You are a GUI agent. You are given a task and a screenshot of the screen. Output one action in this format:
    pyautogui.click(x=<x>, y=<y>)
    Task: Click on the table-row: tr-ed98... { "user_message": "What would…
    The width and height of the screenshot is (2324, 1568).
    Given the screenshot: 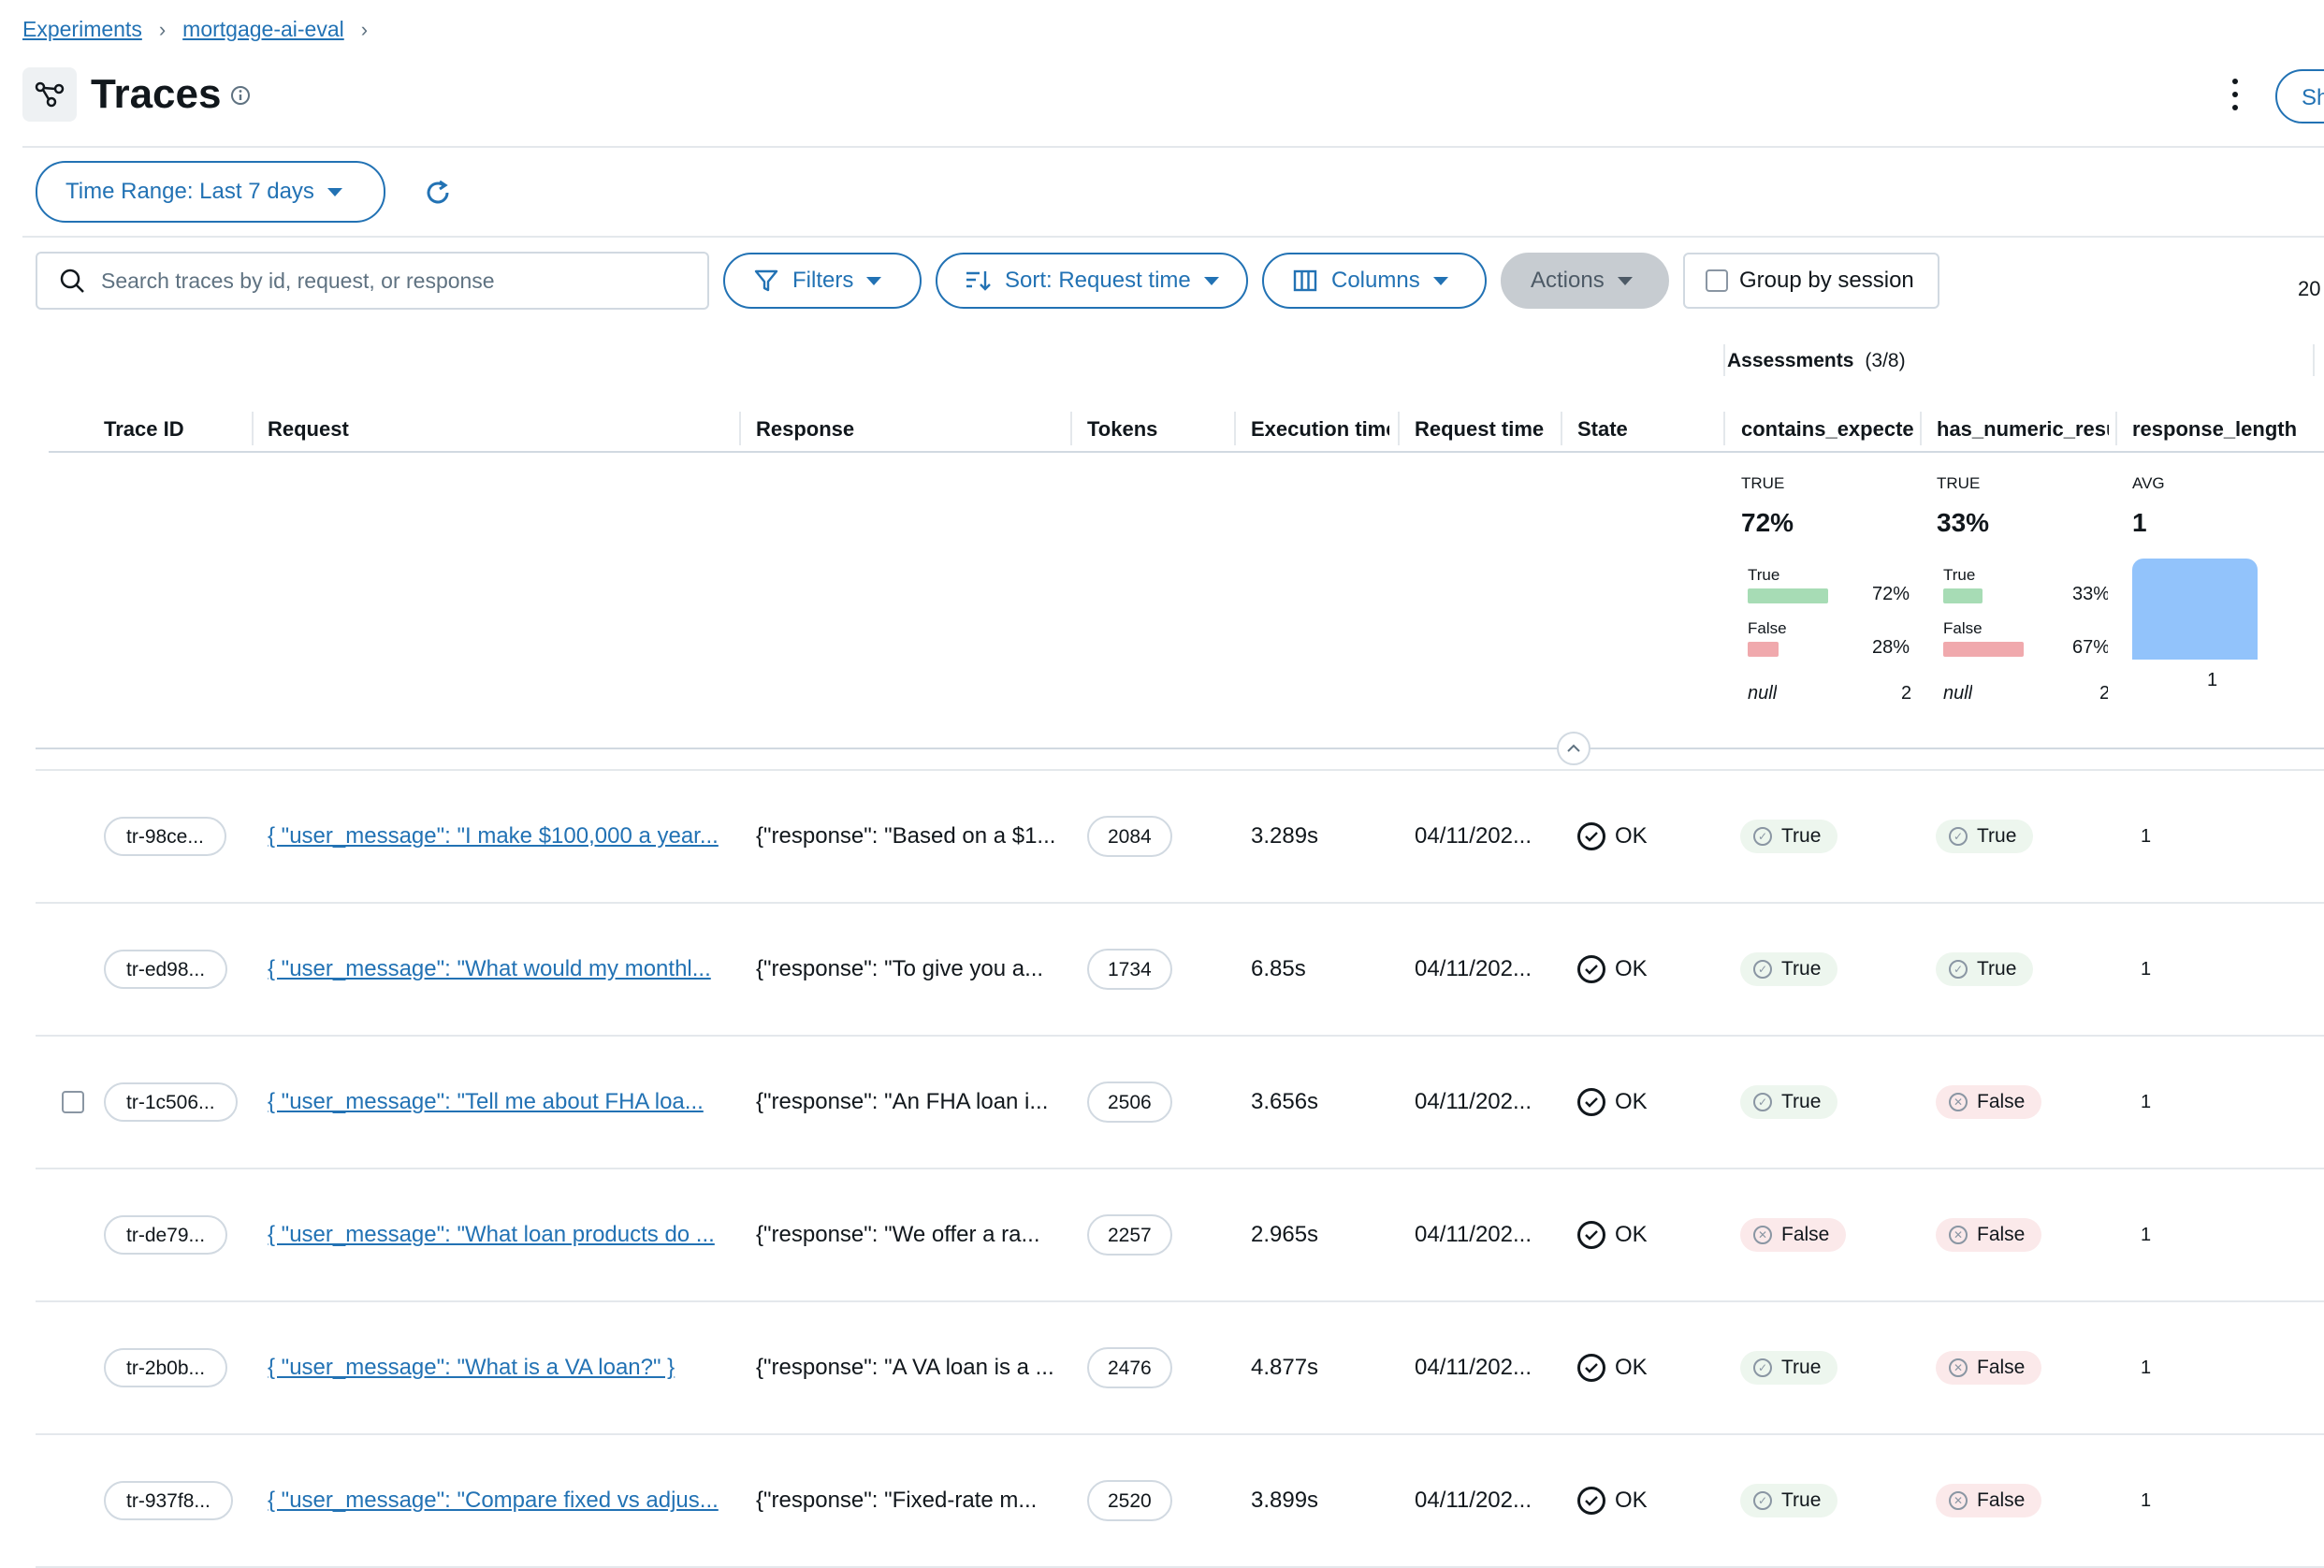 What is the action you would take?
    pyautogui.click(x=1180, y=971)
    